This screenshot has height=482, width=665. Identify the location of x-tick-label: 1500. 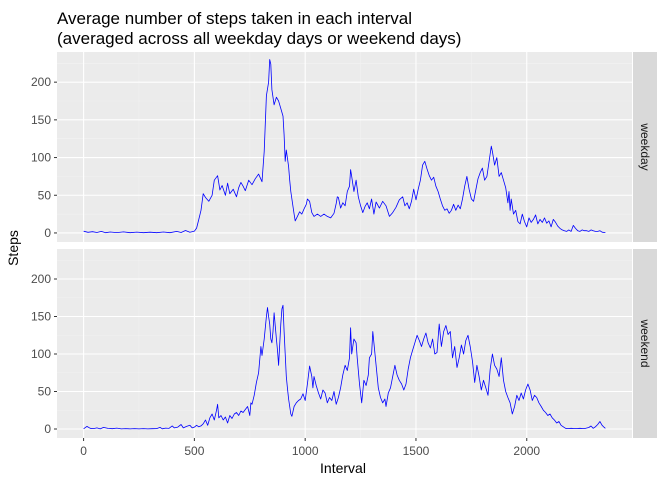
(416, 451).